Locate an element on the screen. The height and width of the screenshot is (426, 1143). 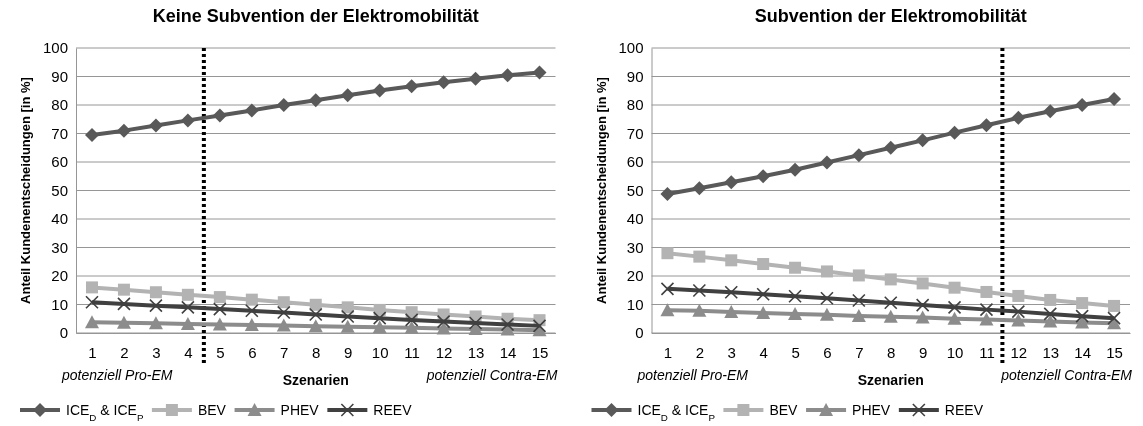
chart-title: Subvention der Elektromobilität is located at coordinates (890, 16).